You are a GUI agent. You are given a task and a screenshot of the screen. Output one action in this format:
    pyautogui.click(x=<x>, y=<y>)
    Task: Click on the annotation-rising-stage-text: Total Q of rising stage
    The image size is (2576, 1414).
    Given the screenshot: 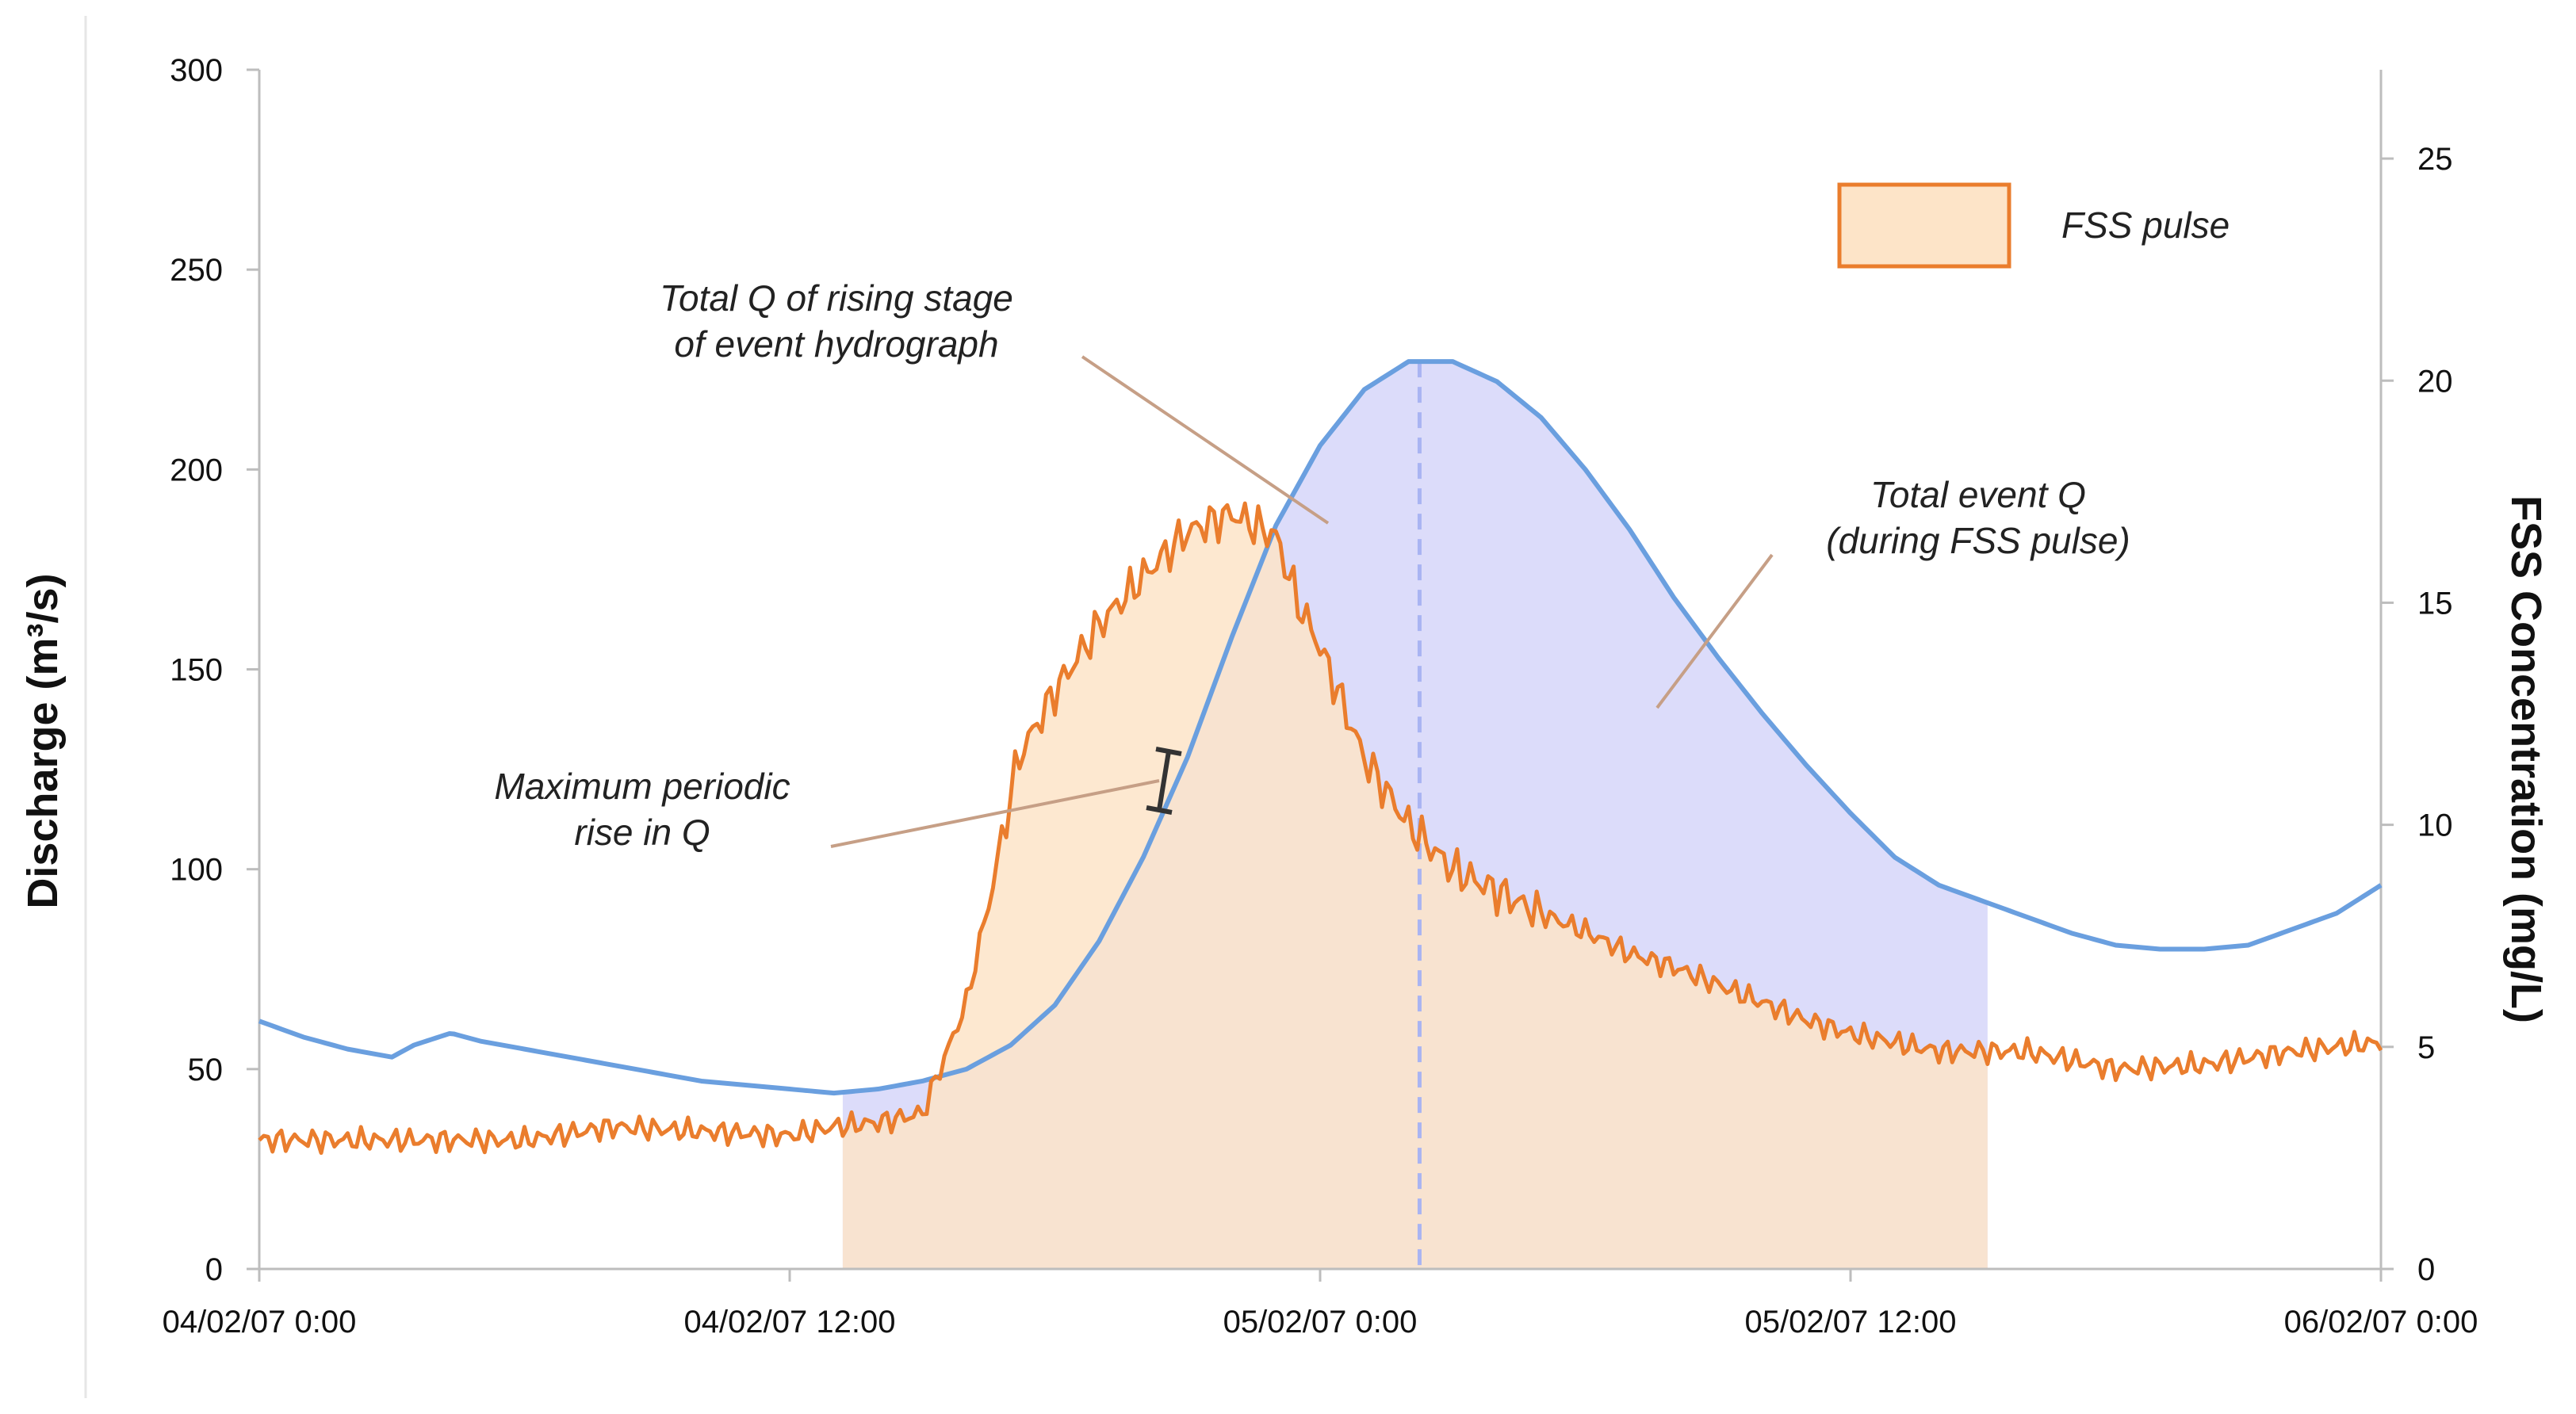 What is the action you would take?
    pyautogui.click(x=836, y=298)
    